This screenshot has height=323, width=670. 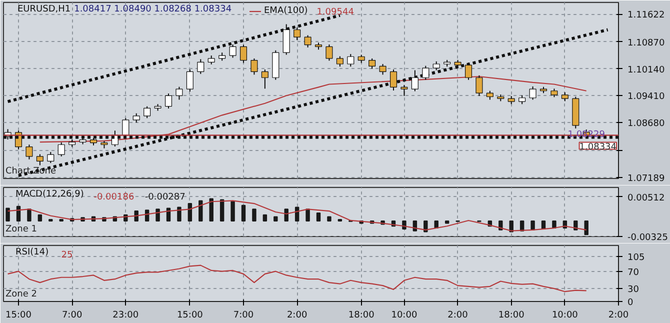 I want to click on chart-title: RSI(14), so click(x=32, y=253).